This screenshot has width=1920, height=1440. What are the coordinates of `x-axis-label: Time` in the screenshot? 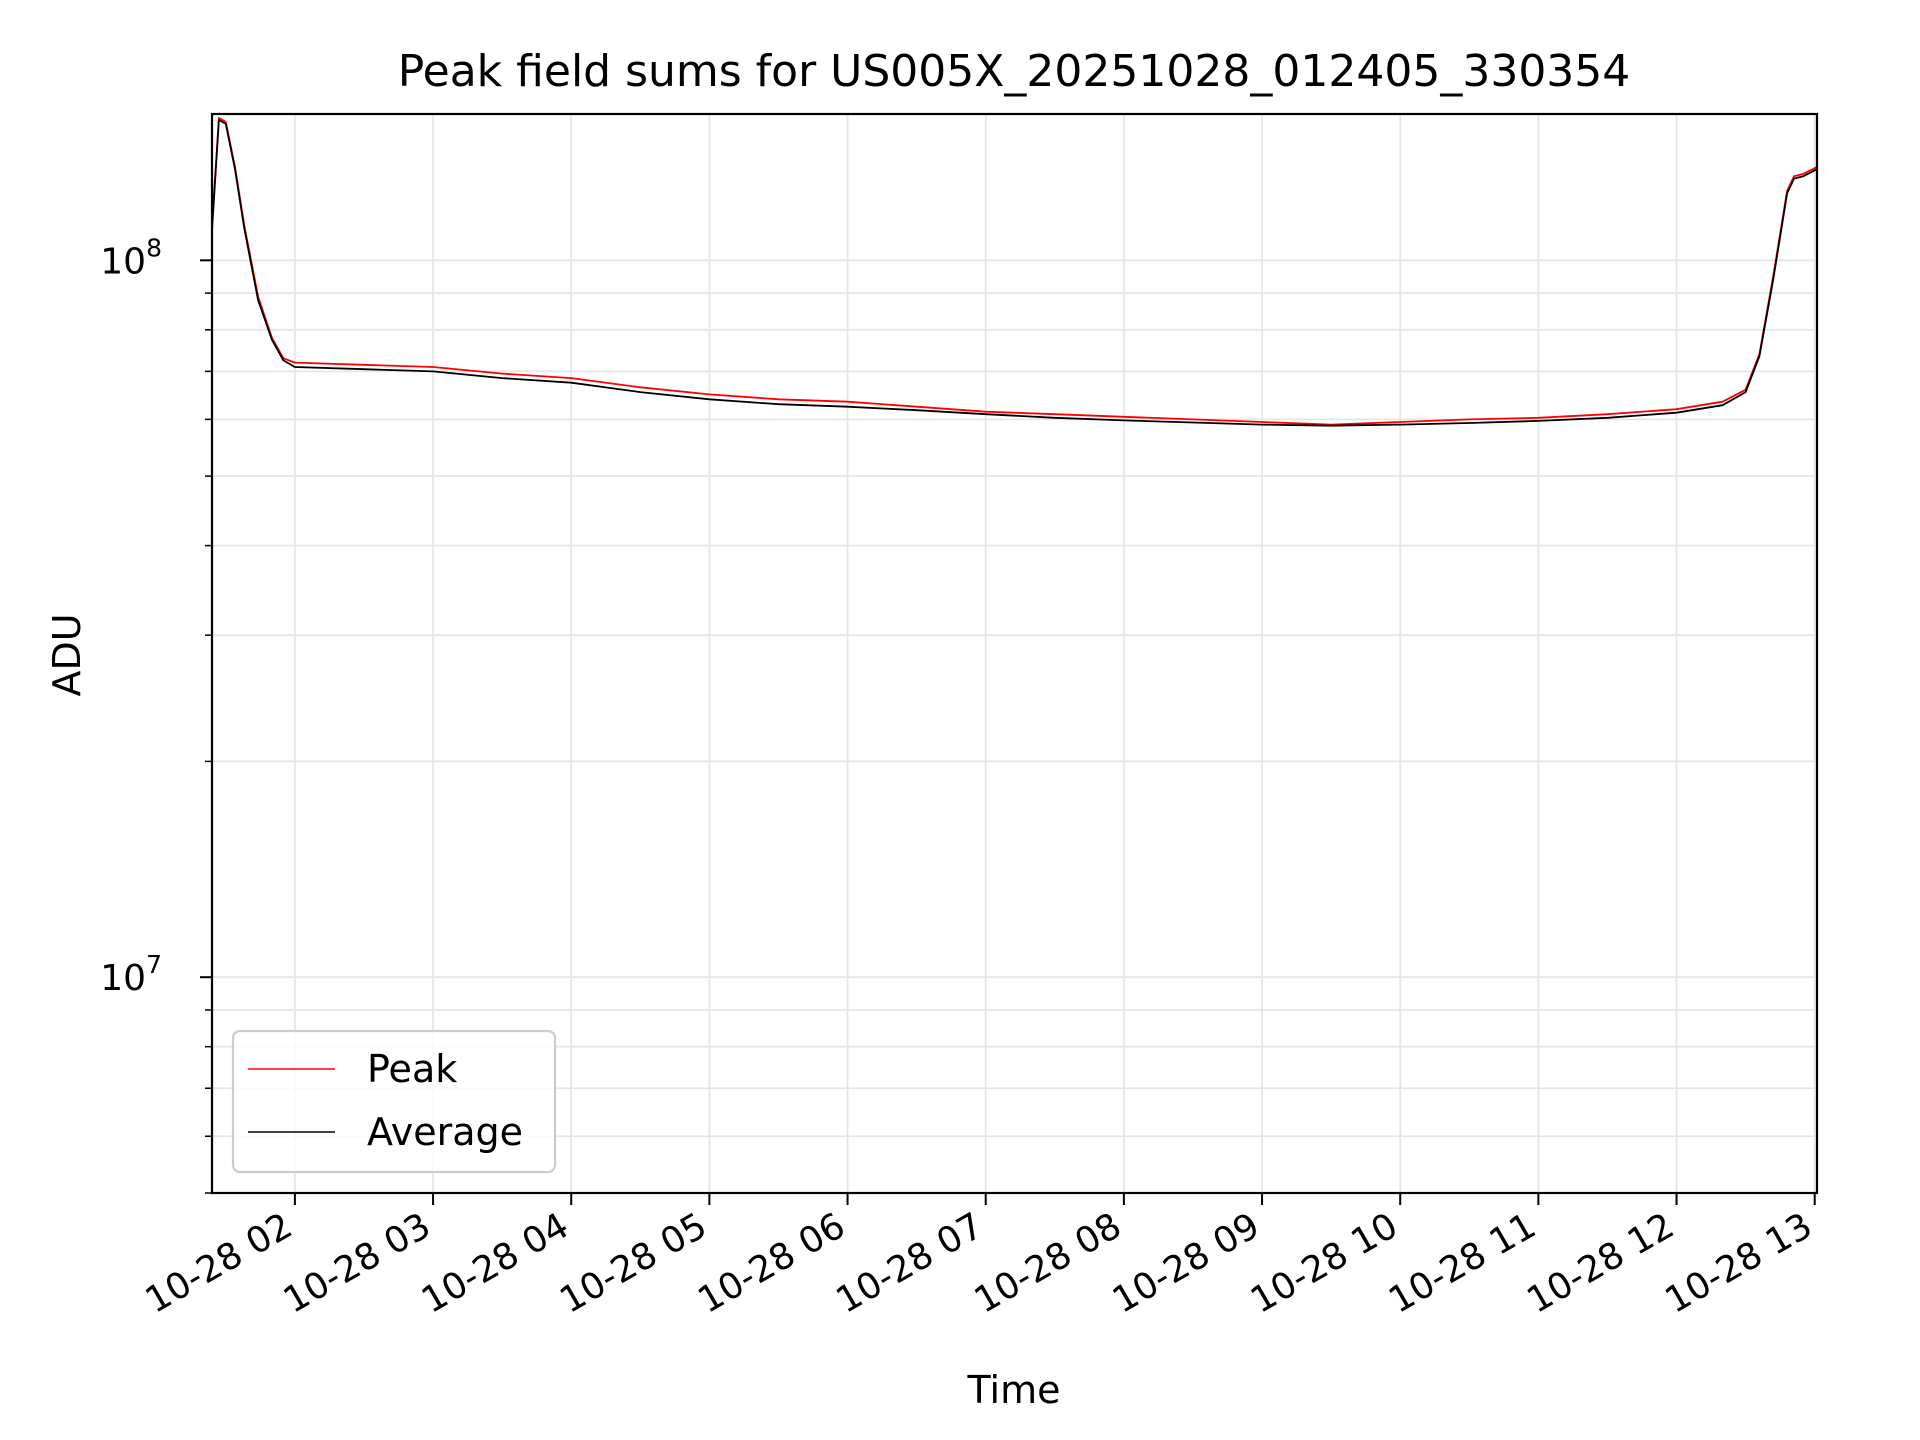 It's located at (1014, 1390).